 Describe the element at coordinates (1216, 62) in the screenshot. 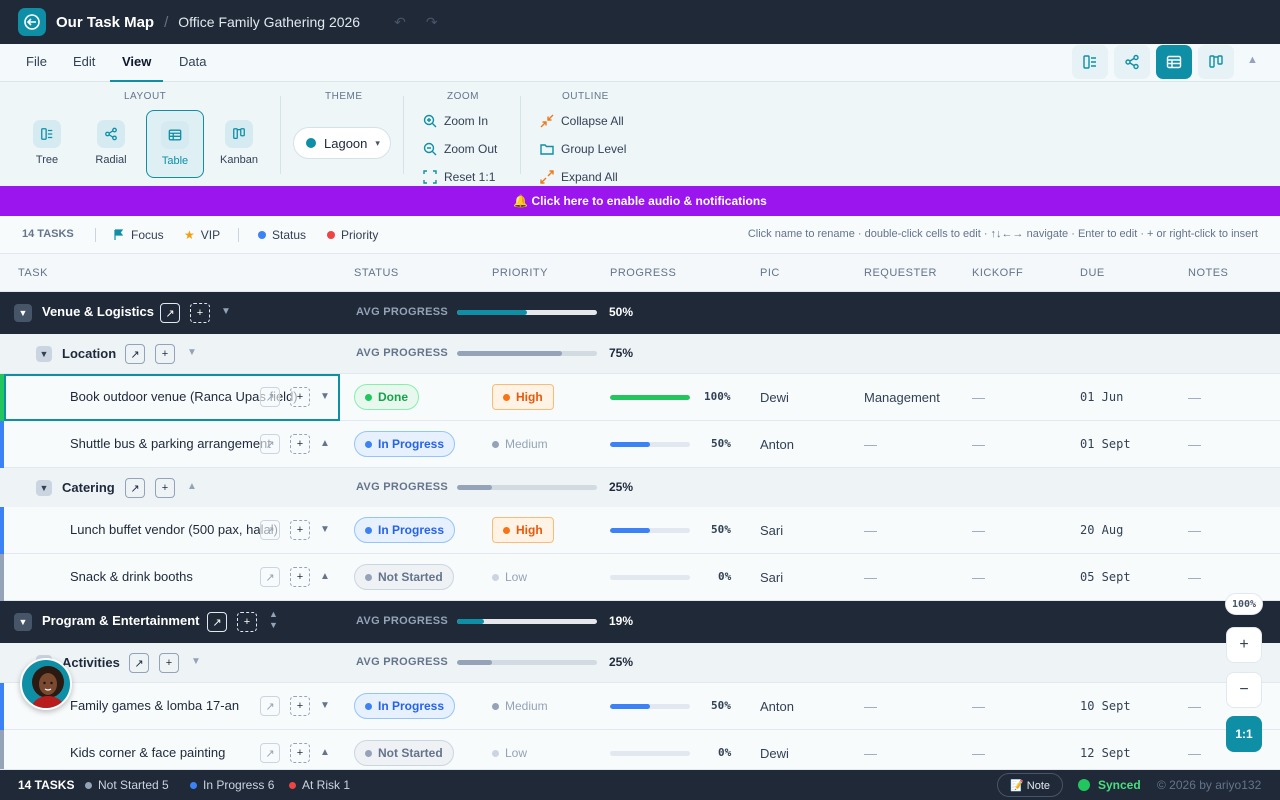

I see `kanban-view-icon` at that location.